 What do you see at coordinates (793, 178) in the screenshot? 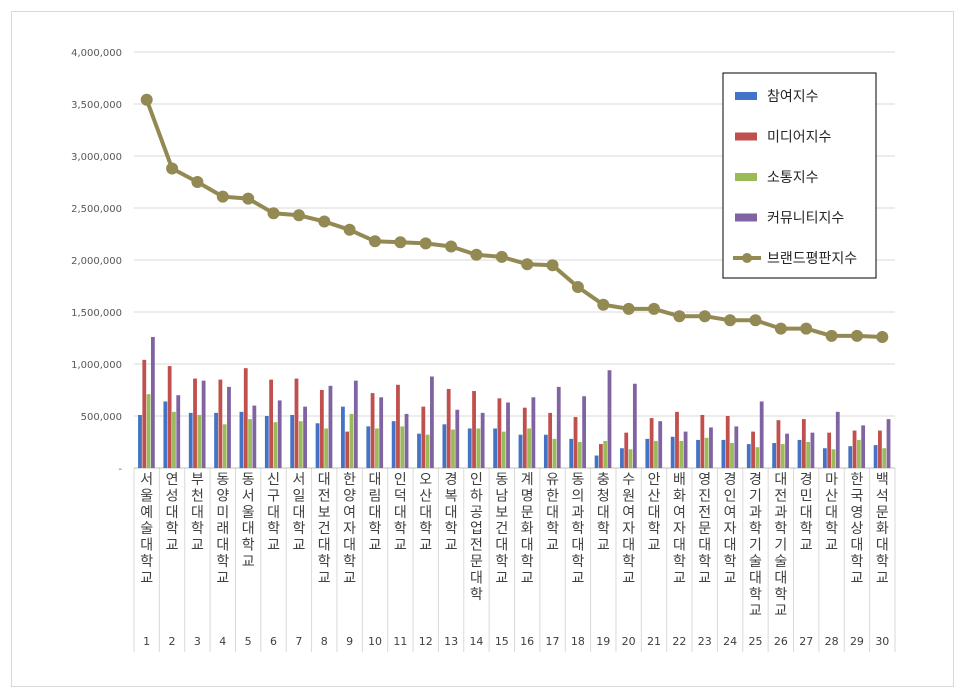
I see `legend-label: 소통지수` at bounding box center [793, 178].